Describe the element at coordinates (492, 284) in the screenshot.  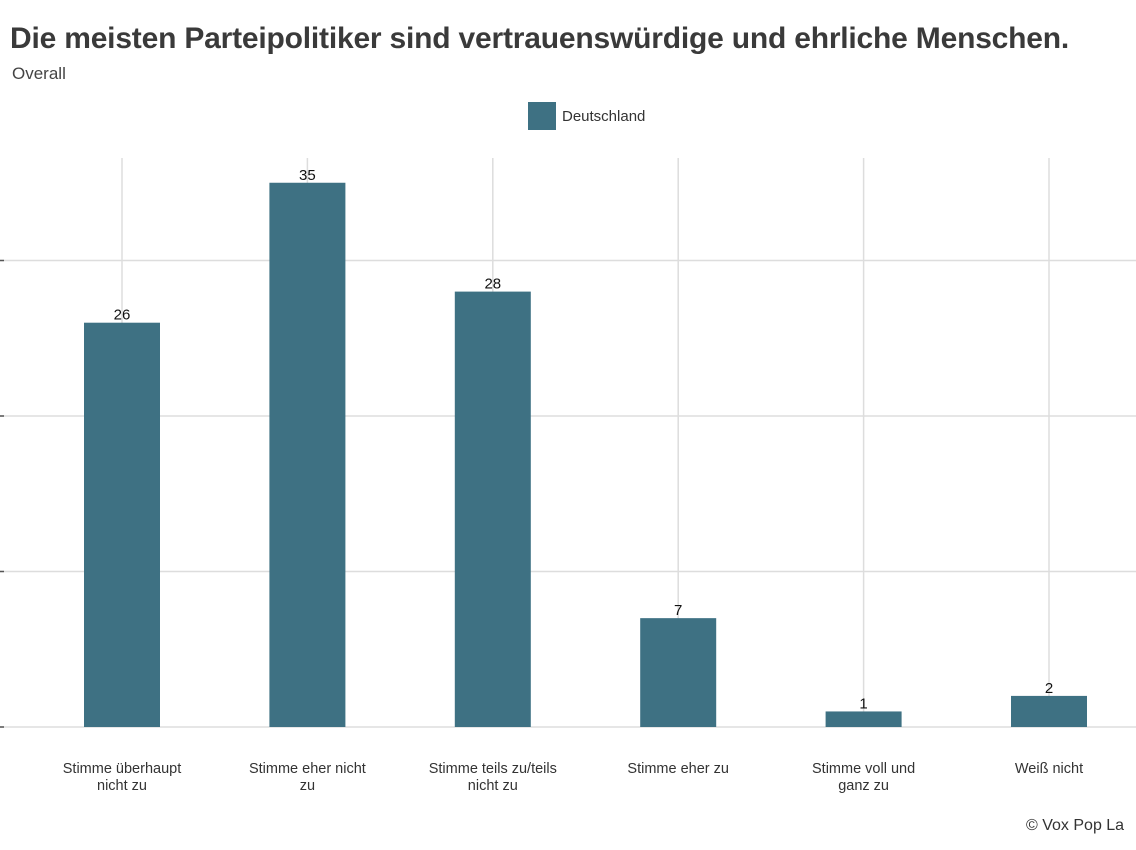
I see `bar-value-label: 28` at that location.